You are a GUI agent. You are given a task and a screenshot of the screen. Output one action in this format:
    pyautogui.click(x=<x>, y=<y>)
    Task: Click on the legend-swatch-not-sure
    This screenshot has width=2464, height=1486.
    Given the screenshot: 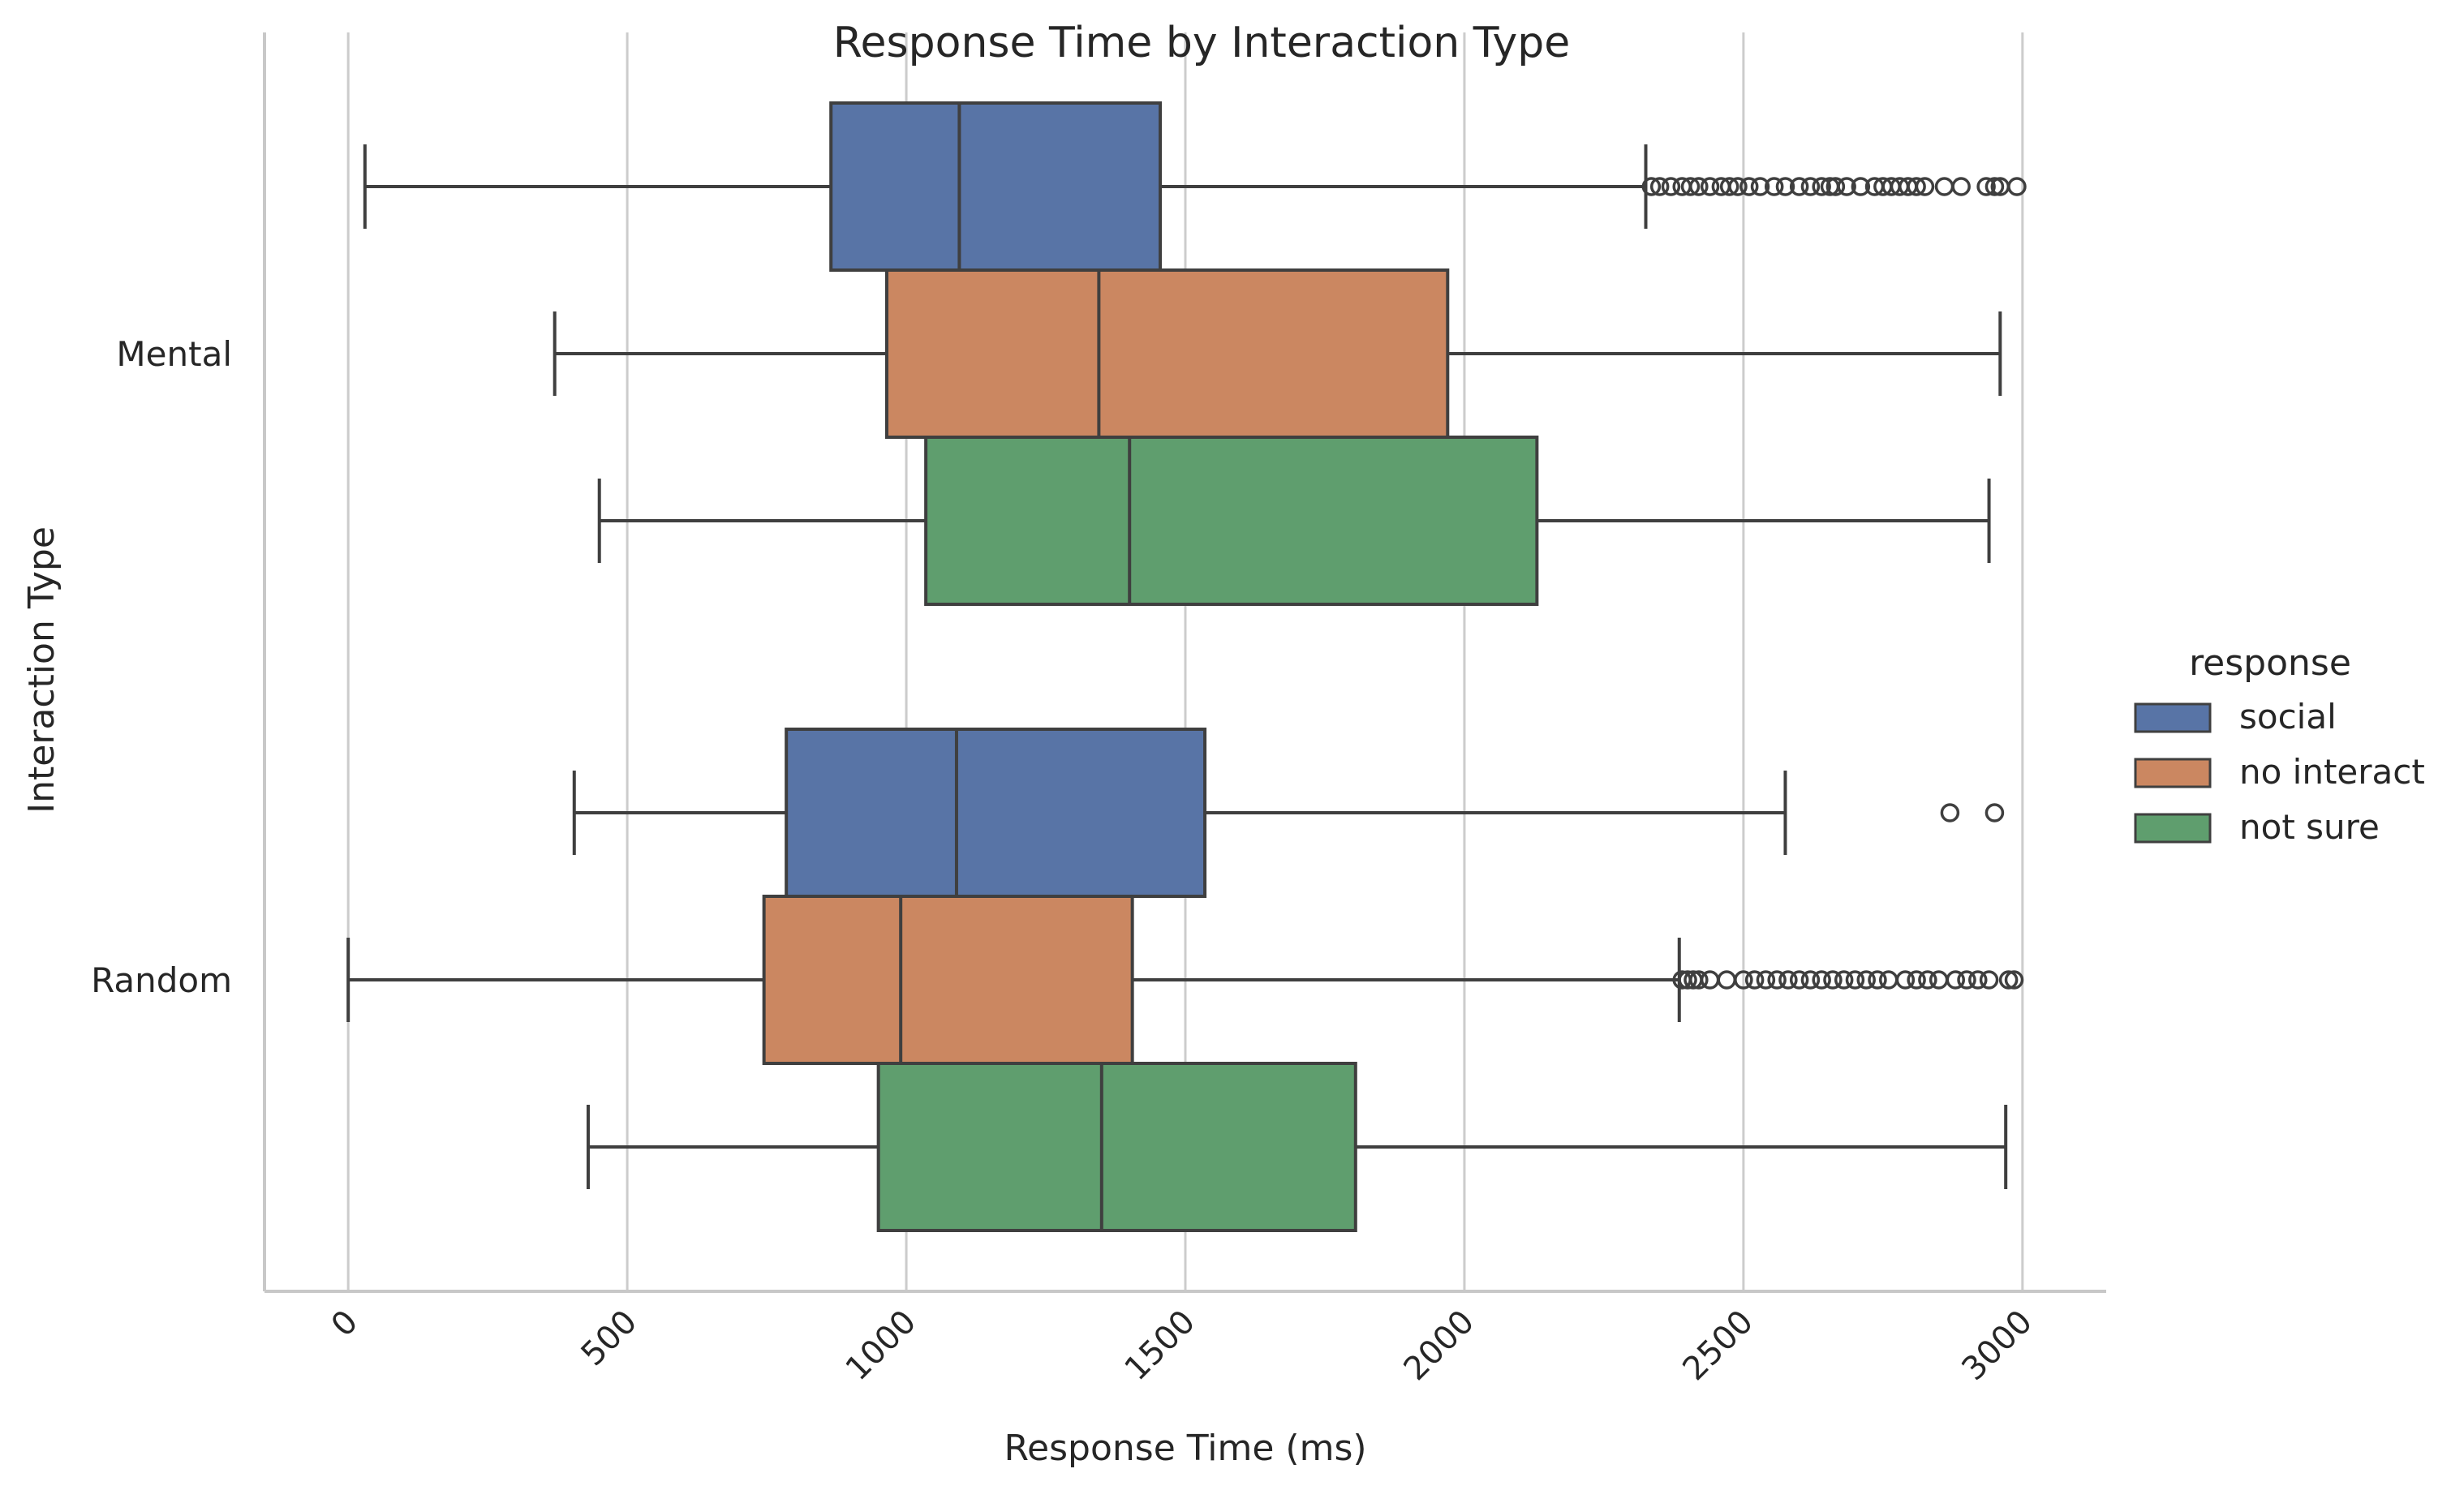 What is the action you would take?
    pyautogui.click(x=2173, y=828)
    